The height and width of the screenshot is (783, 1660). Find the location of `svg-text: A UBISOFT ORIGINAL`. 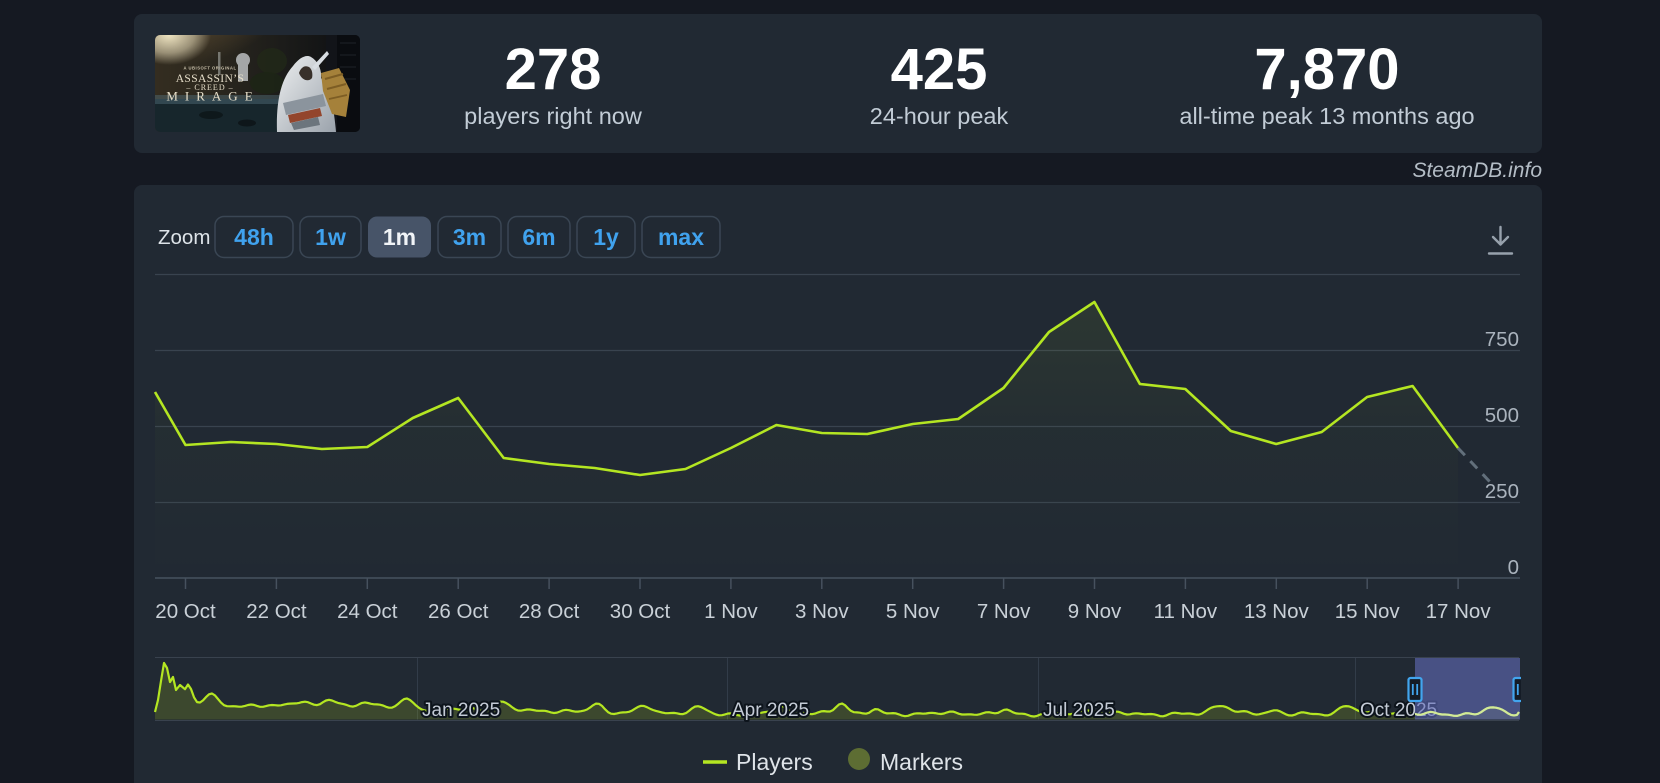

svg-text: A UBISOFT ORIGINAL is located at coordinates (209, 68).